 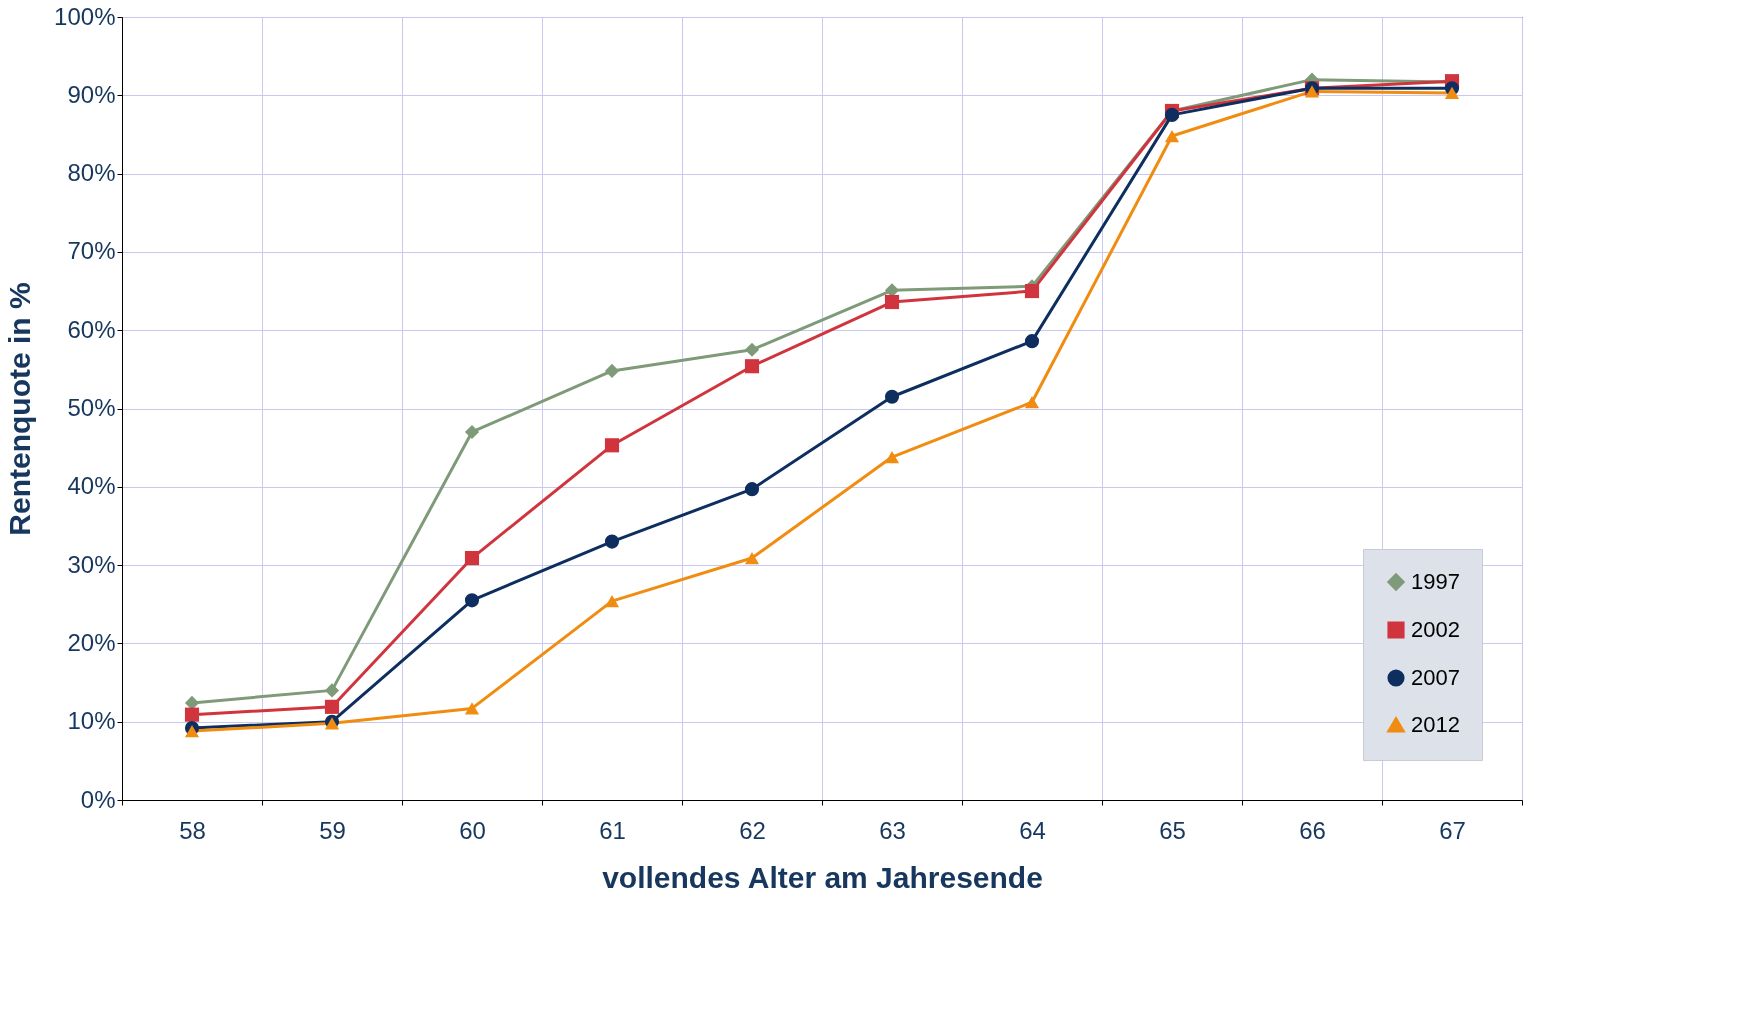 I want to click on x-axis-title: vollendes Alter am Jahresende, so click(x=822, y=877).